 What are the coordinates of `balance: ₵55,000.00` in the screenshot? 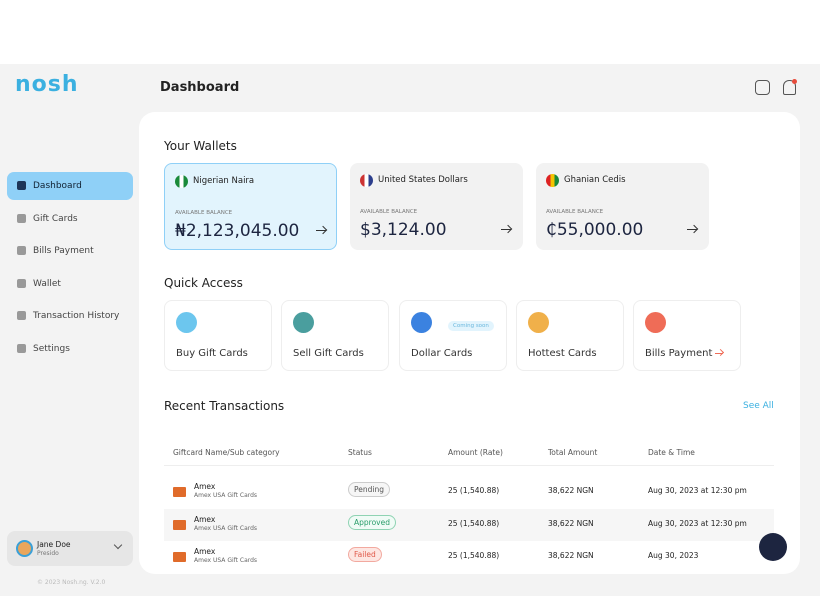 It's located at (595, 230).